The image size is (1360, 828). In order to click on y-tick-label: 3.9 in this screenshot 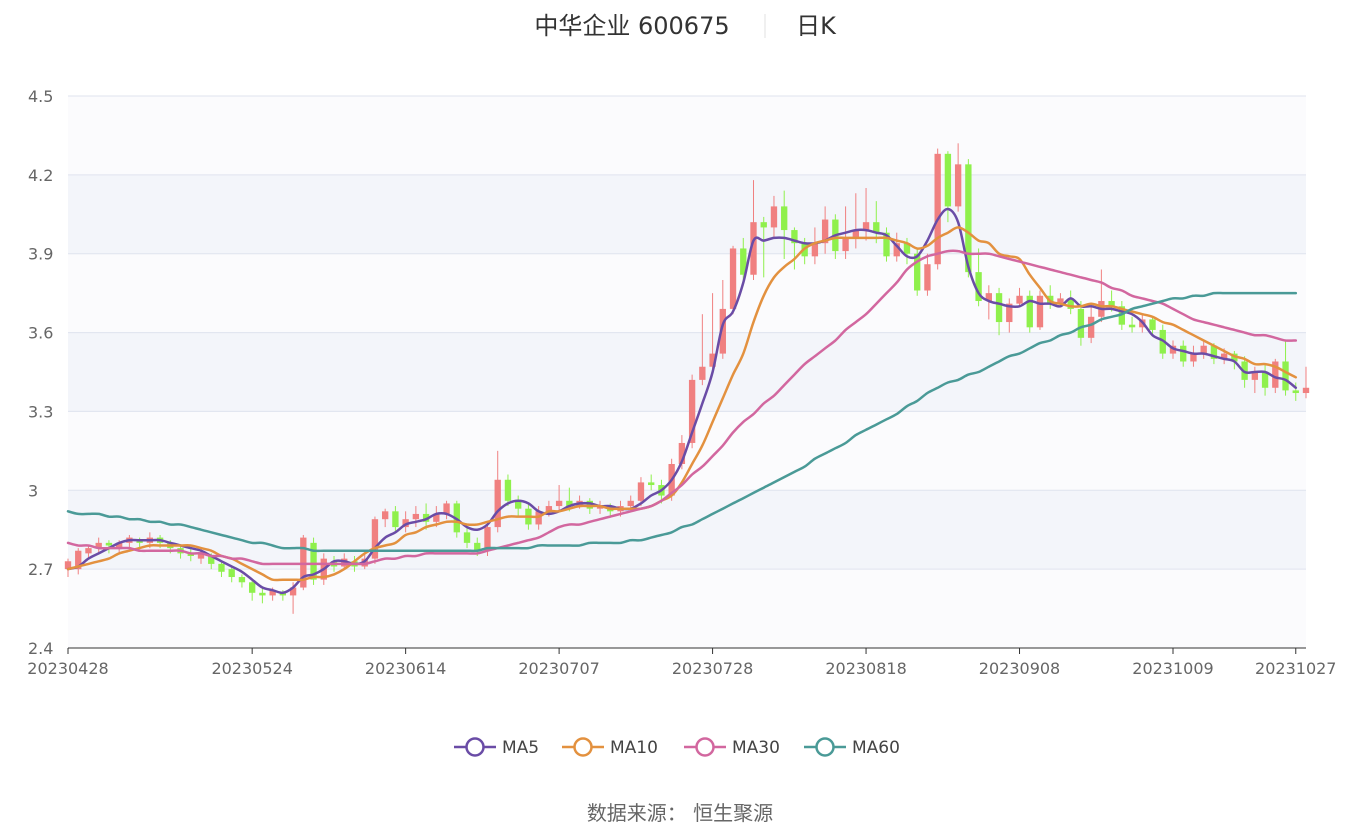, I will do `click(40, 254)`.